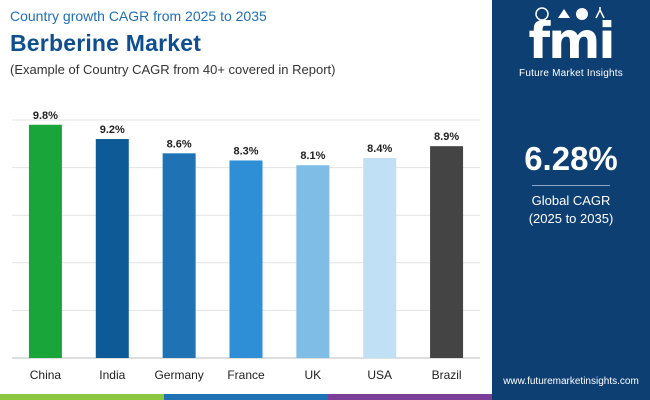 The image size is (650, 400). I want to click on stripe-blue, so click(246, 397).